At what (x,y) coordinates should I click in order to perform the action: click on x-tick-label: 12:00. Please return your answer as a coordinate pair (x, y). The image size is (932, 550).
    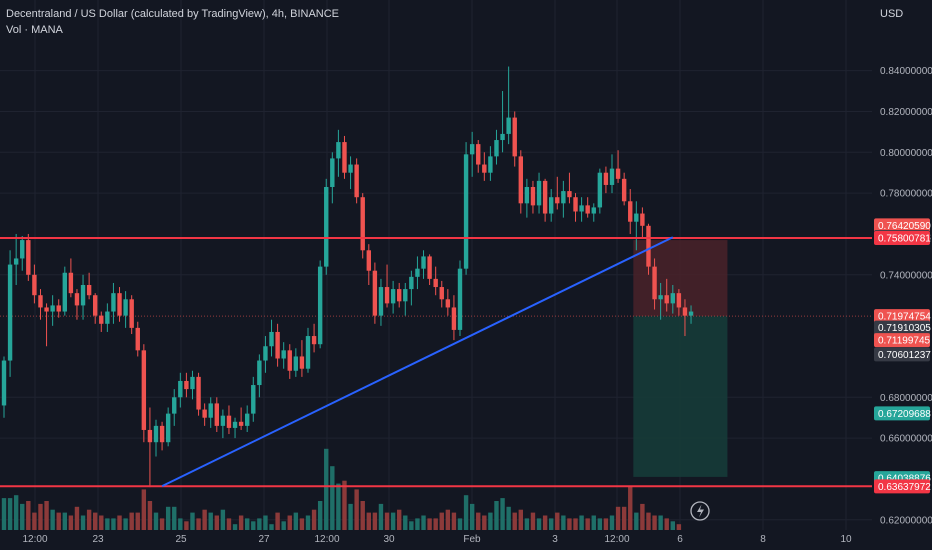
    Looking at the image, I should click on (326, 539).